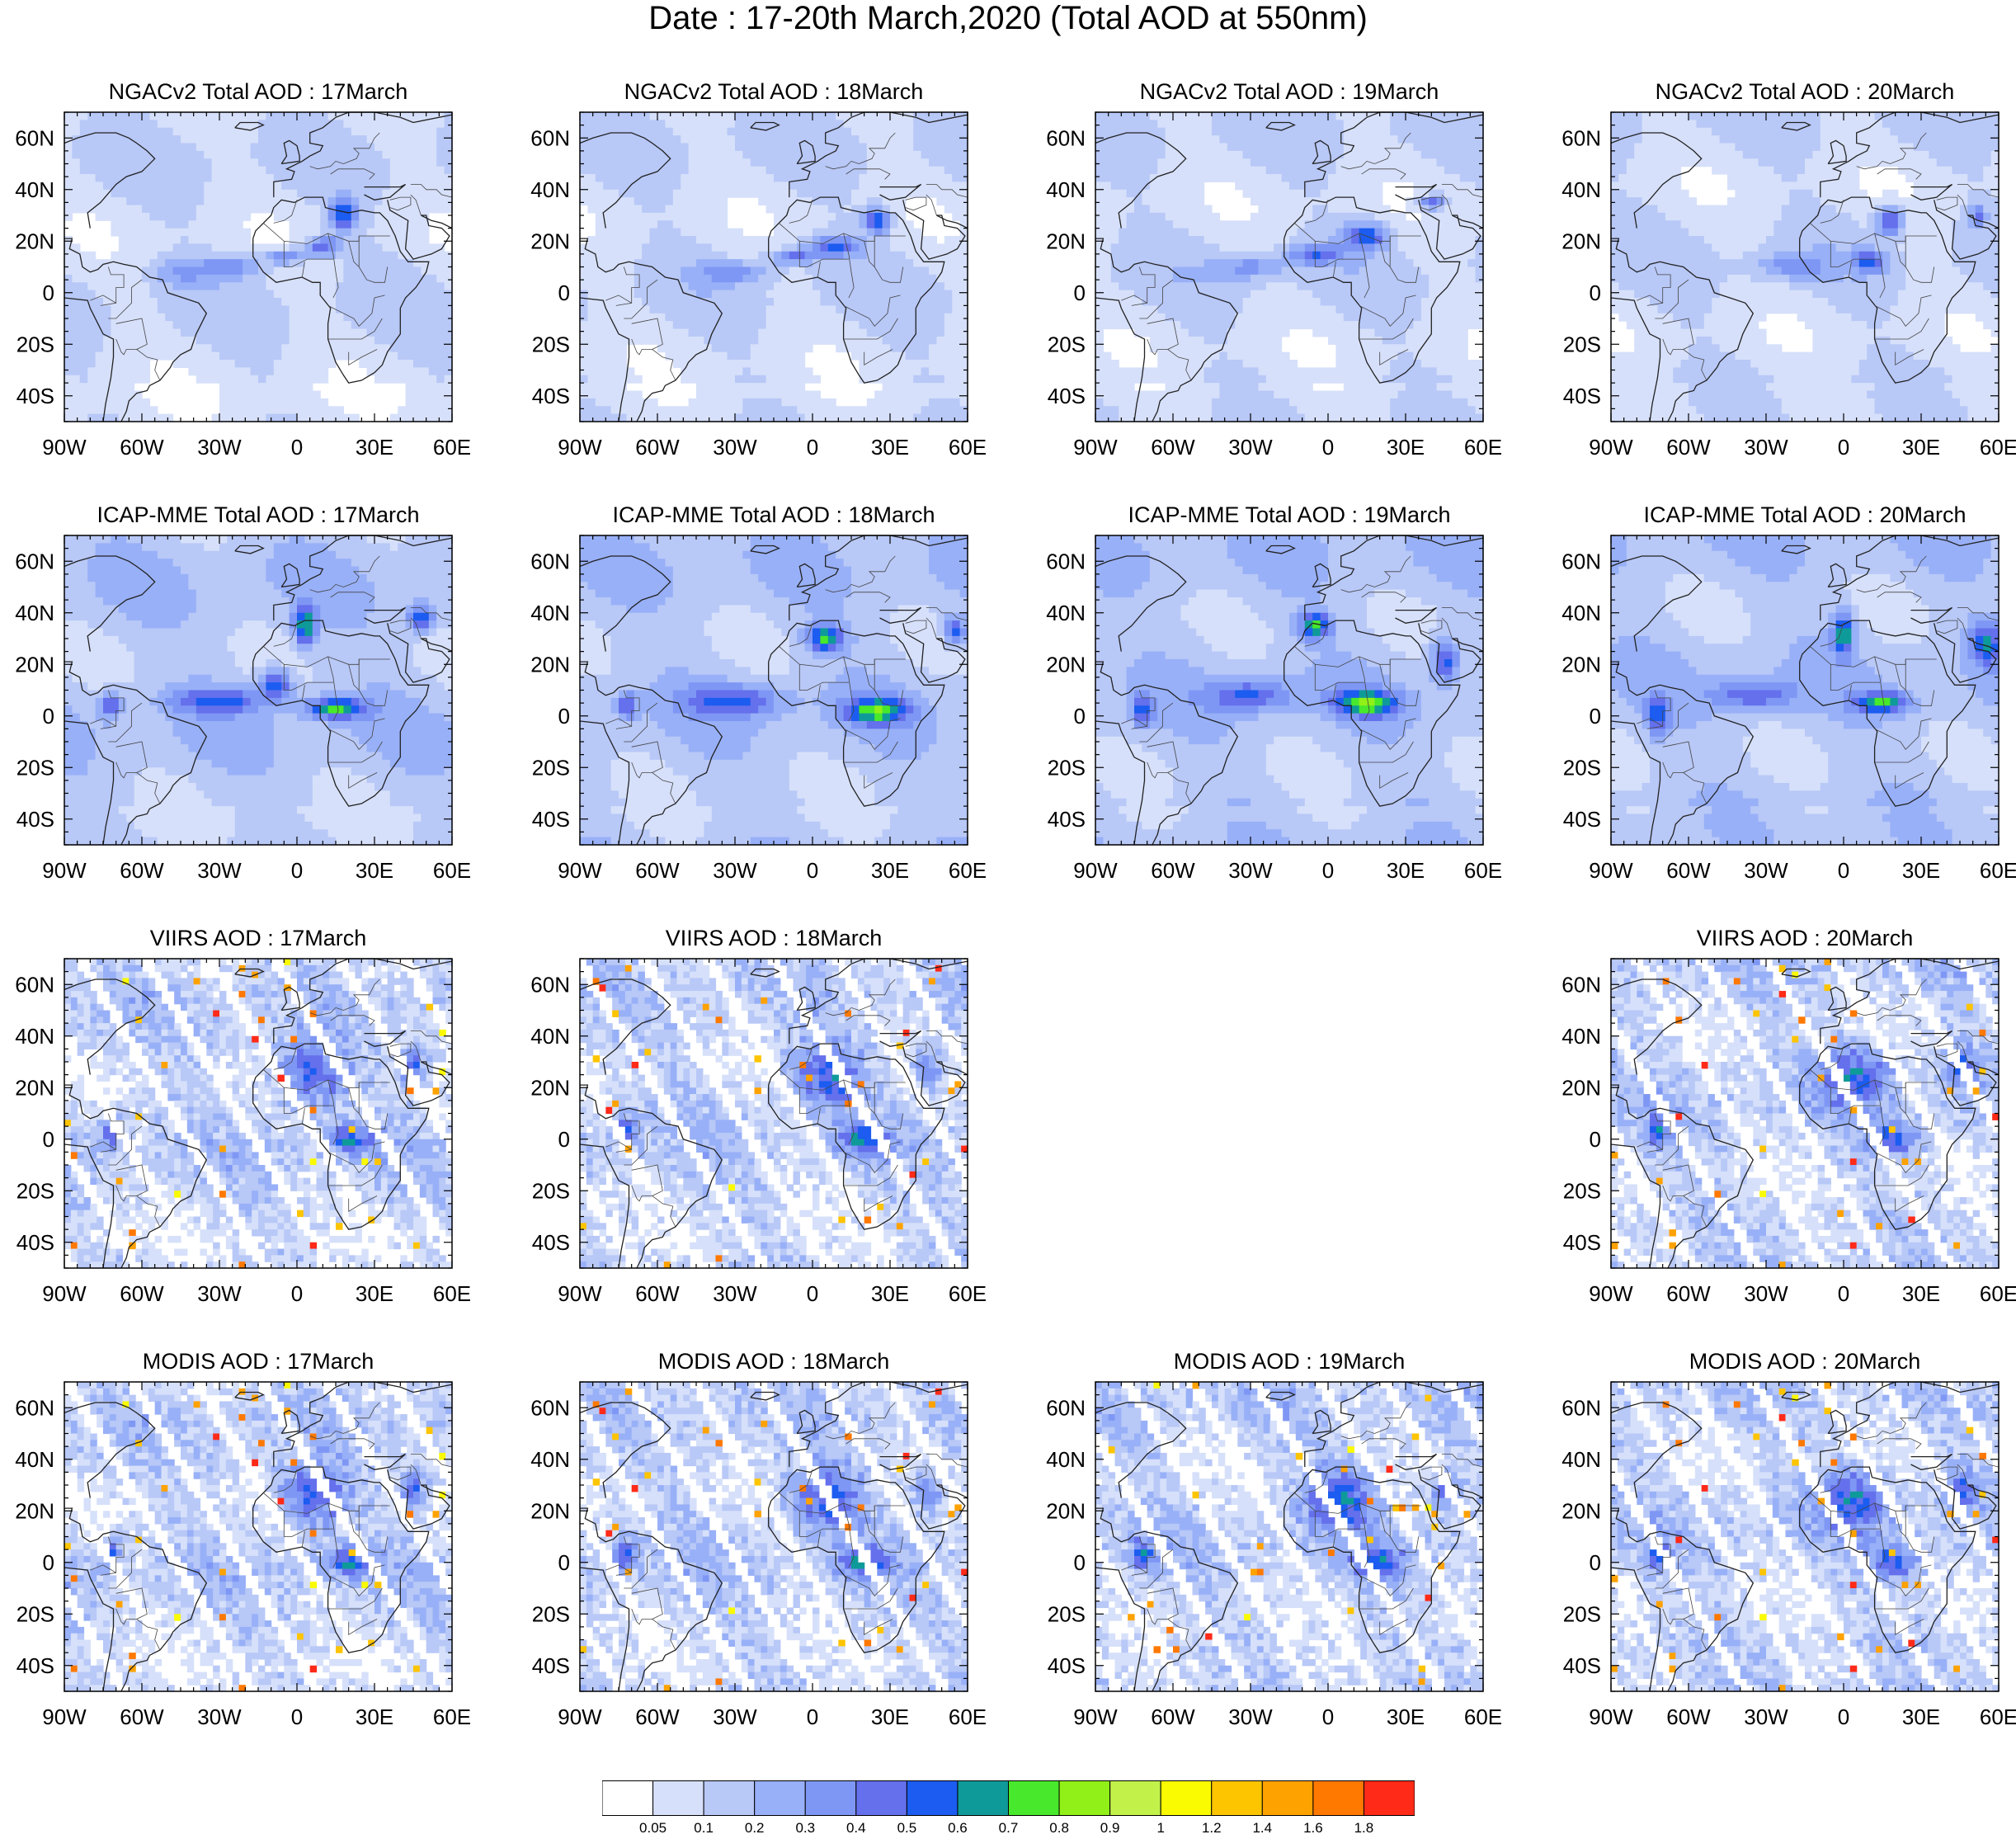 Image resolution: width=2016 pixels, height=1839 pixels. Describe the element at coordinates (1364, 1828) in the screenshot. I see `colorbar-label: 1.8` at that location.